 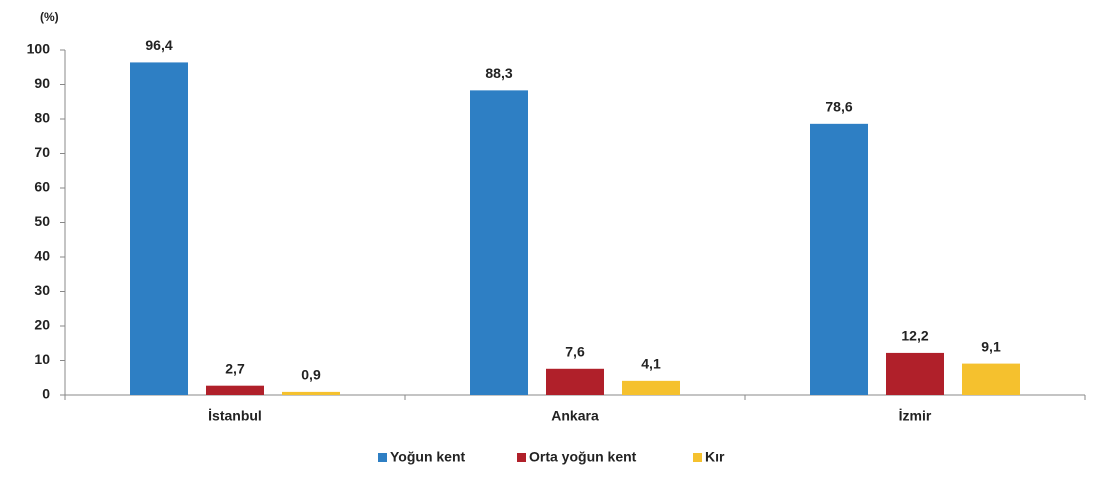 What do you see at coordinates (42, 187) in the screenshot?
I see `y-tick-label: 60` at bounding box center [42, 187].